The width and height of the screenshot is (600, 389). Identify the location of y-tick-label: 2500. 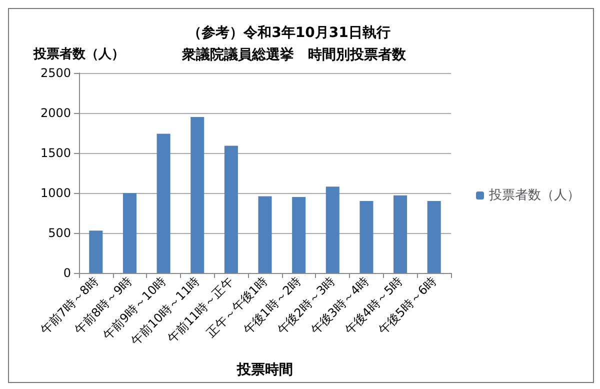
(55, 73).